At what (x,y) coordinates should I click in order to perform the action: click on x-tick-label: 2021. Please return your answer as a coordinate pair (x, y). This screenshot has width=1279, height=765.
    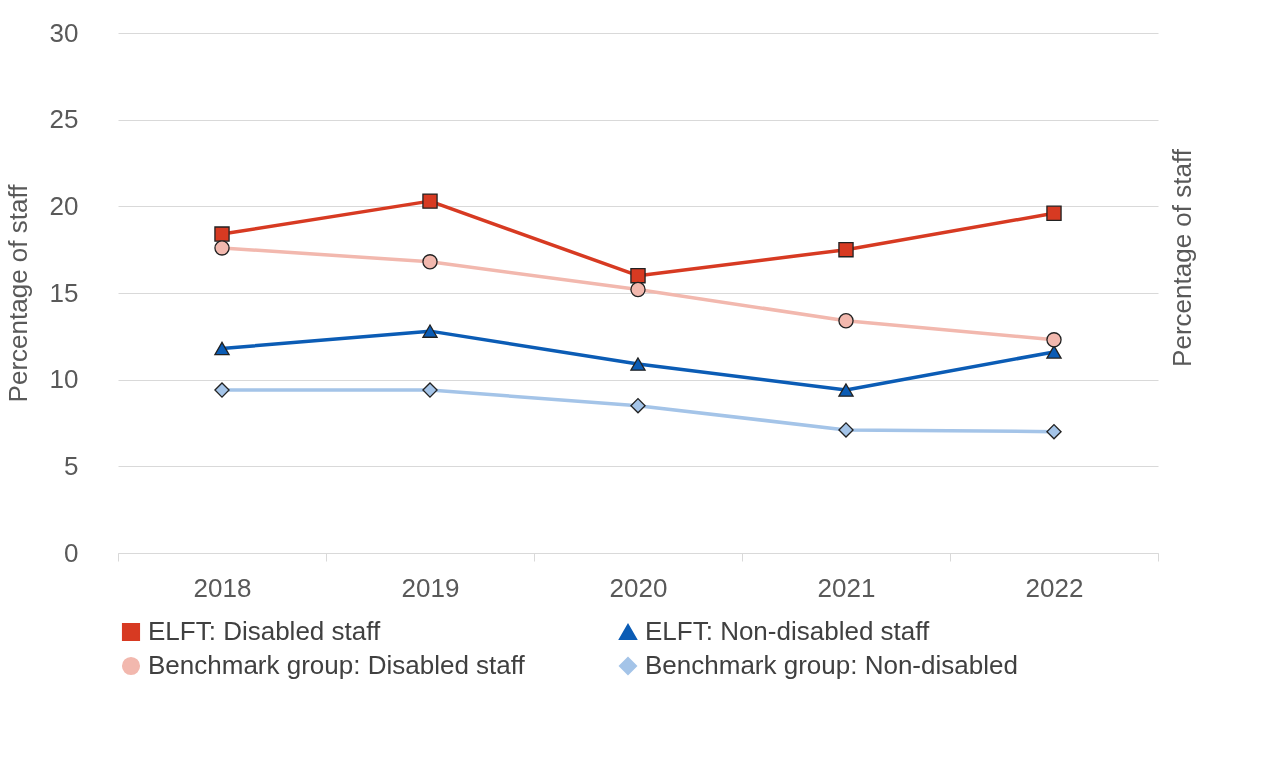
    Looking at the image, I should click on (846, 587).